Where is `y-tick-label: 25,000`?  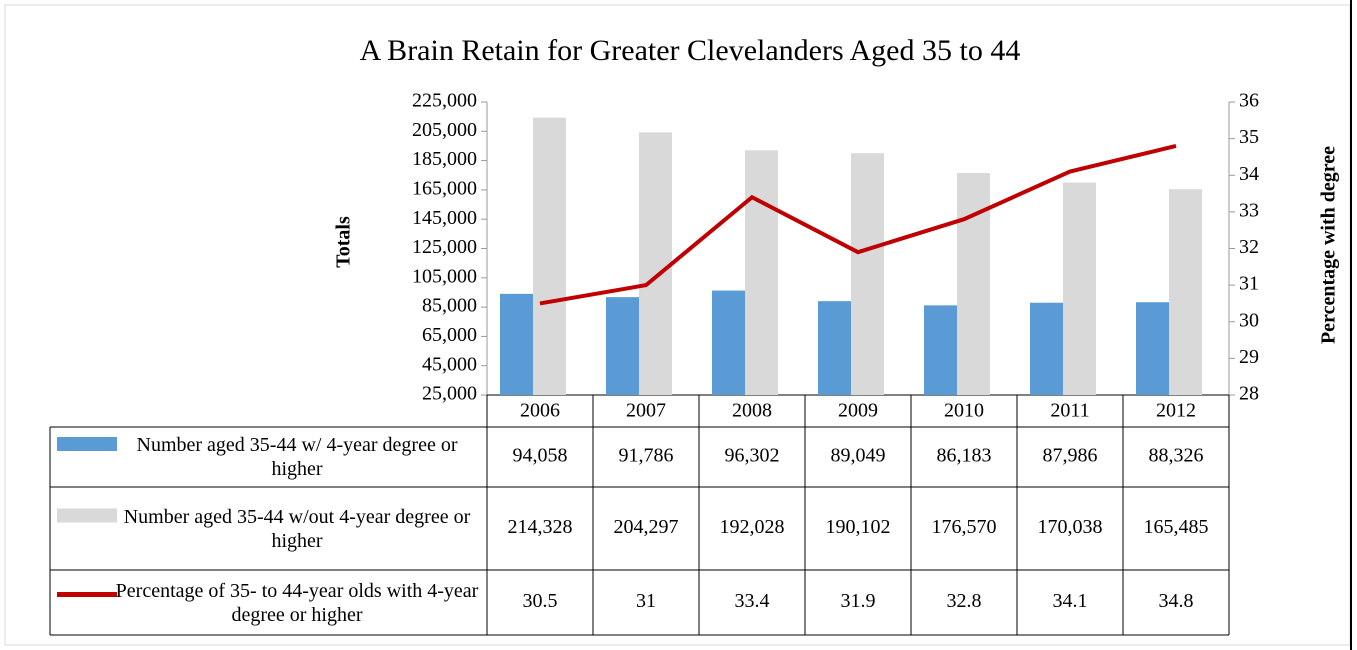
y-tick-label: 25,000 is located at coordinates (449, 394).